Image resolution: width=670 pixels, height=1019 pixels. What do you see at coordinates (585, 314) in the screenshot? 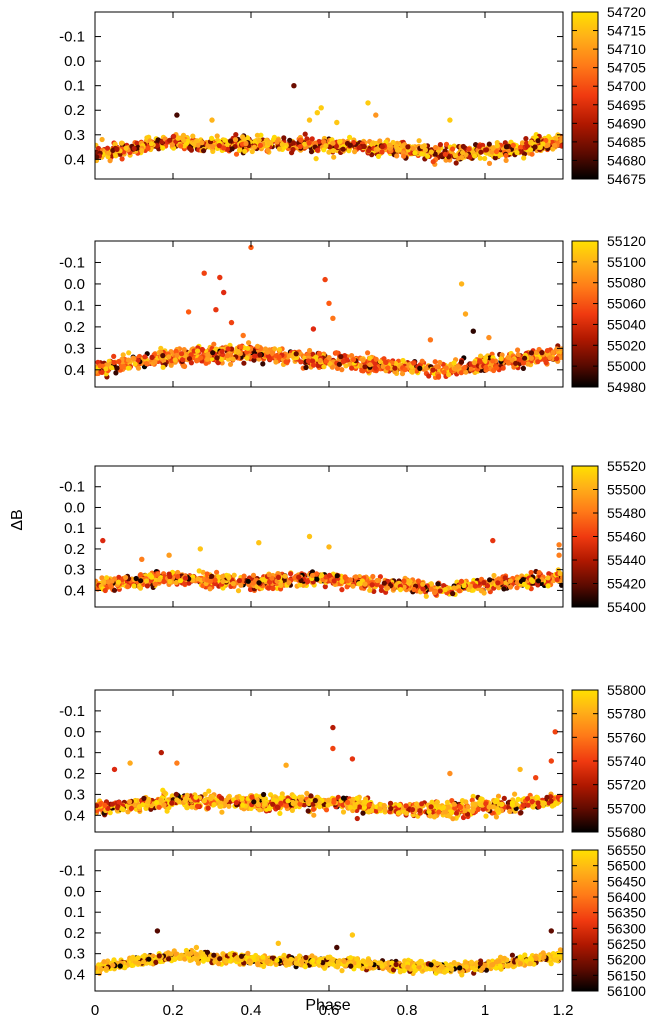
I see `colorbar-scale` at bounding box center [585, 314].